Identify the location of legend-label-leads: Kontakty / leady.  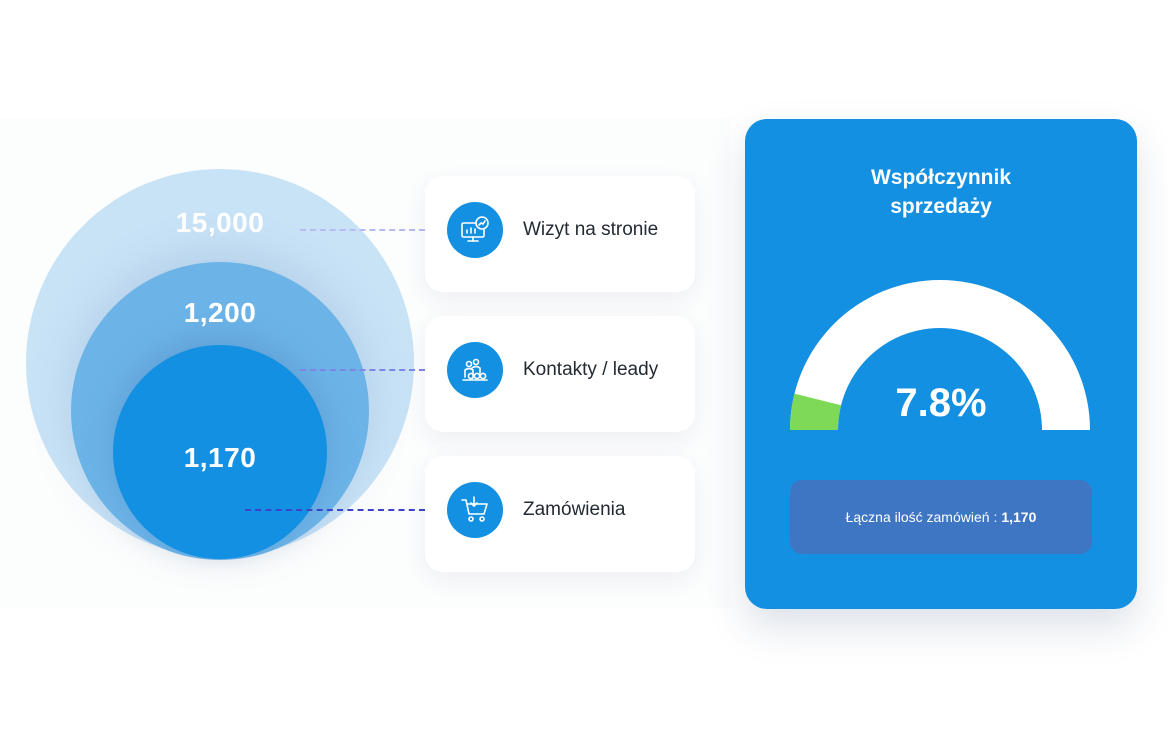
(591, 369).